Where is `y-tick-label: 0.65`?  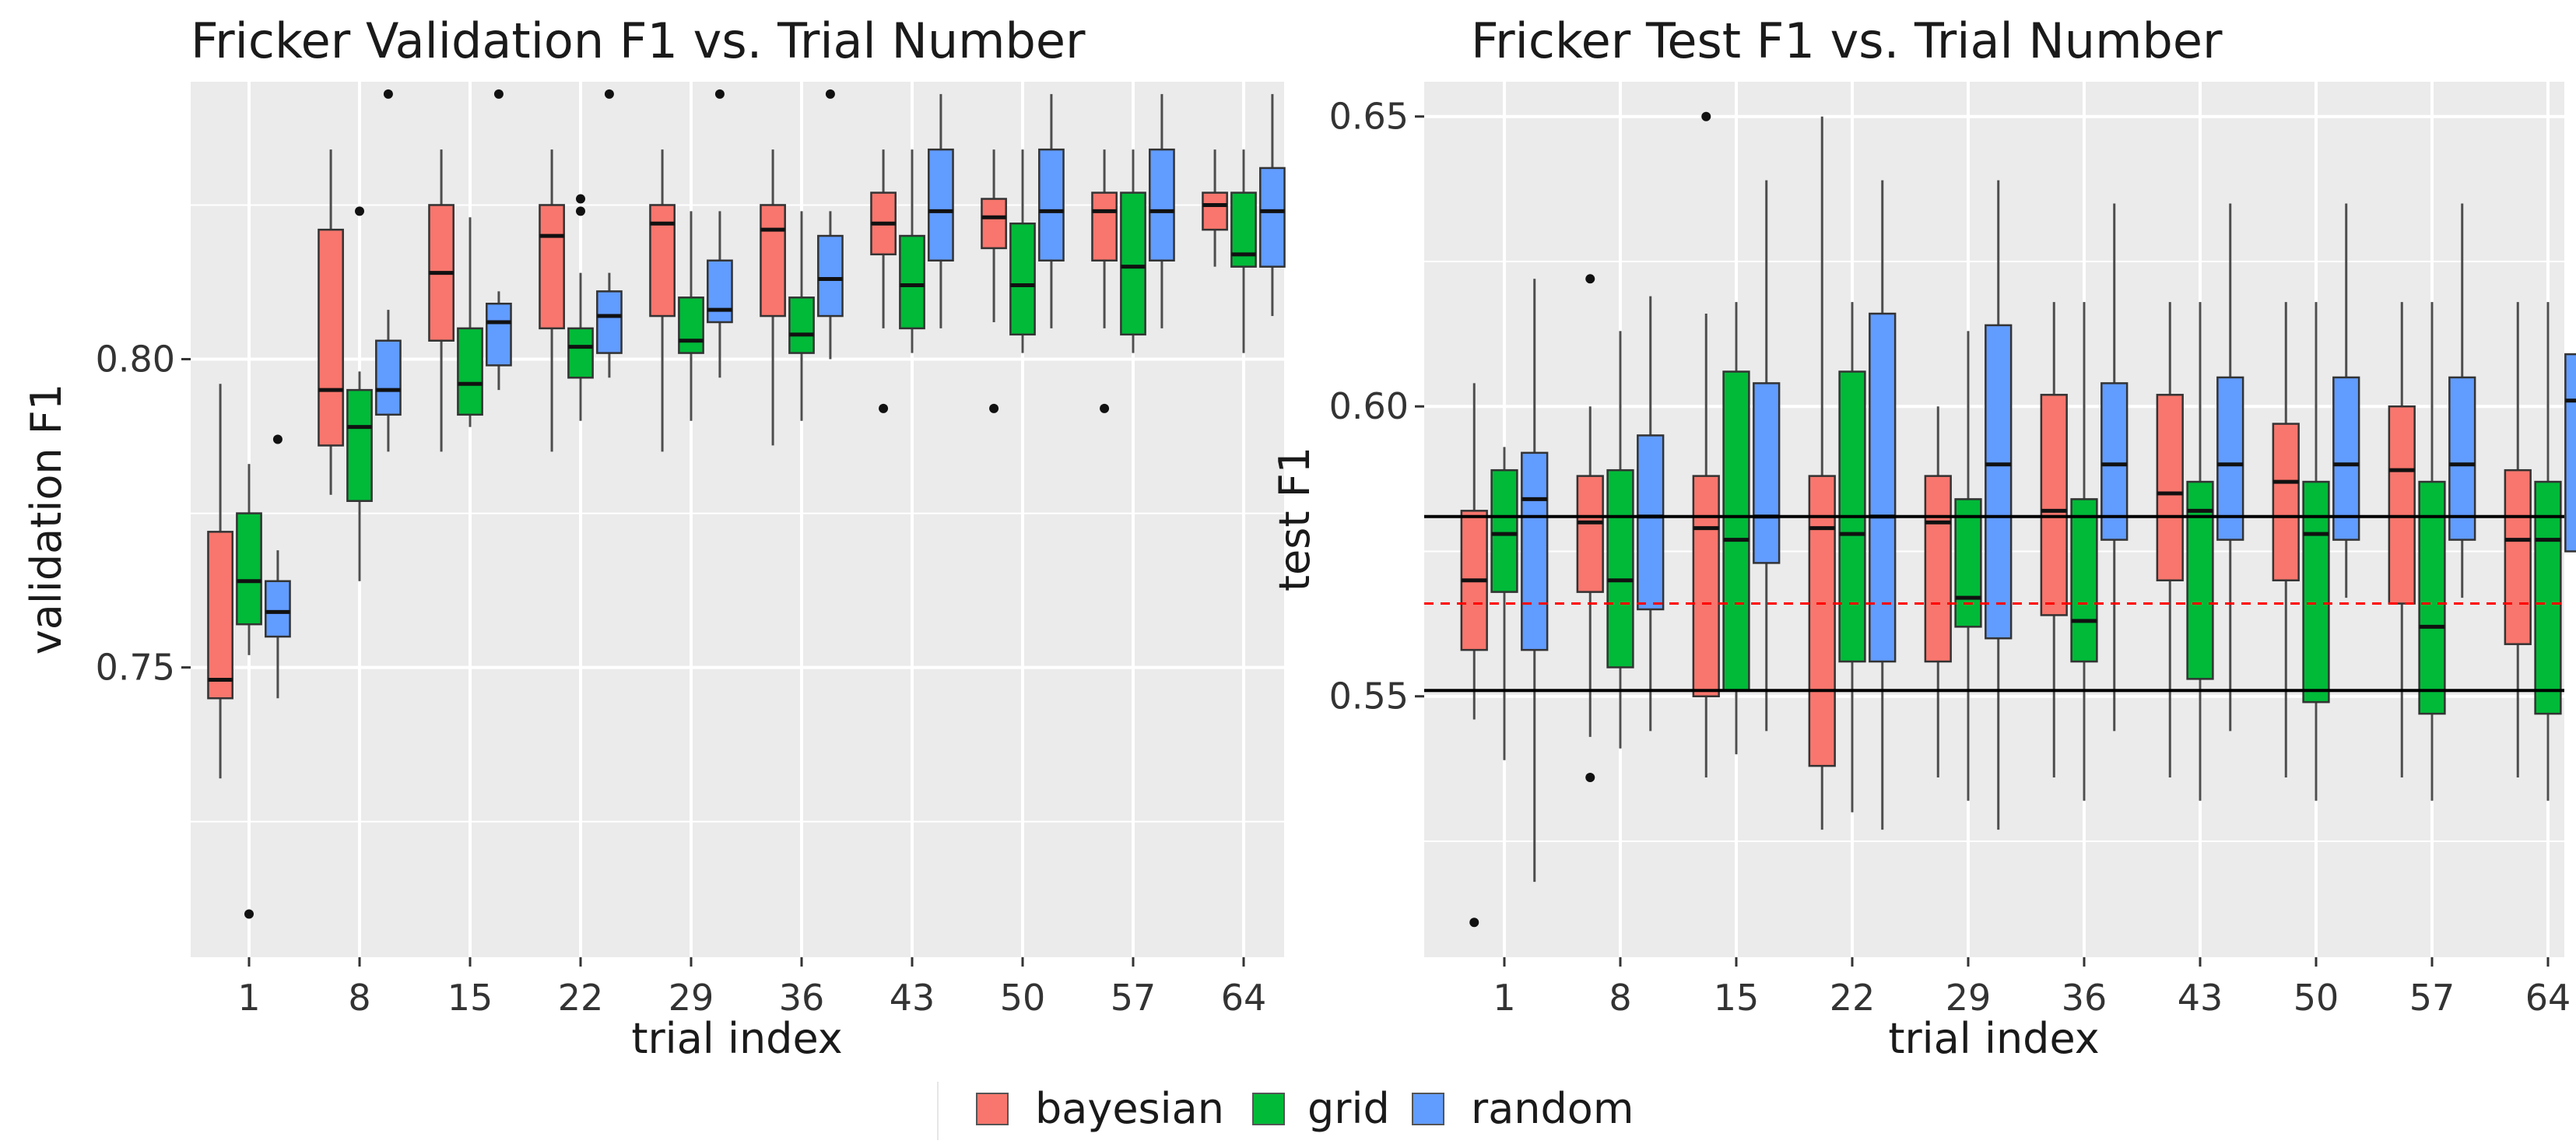
y-tick-label: 0.65 is located at coordinates (1369, 117).